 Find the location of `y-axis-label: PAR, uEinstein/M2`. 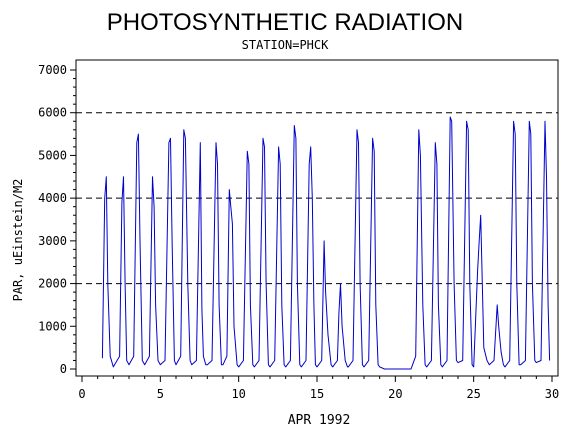

y-axis-label: PAR, uEinstein/M2 is located at coordinates (18, 240).